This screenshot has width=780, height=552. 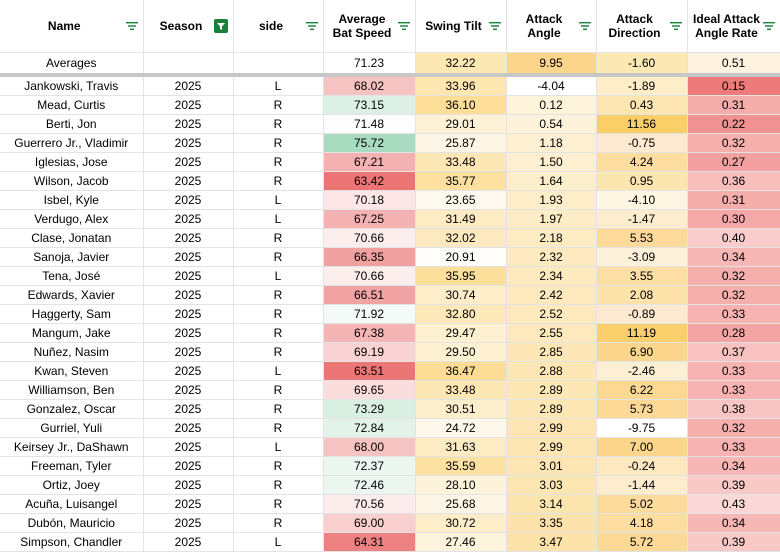 What do you see at coordinates (551, 26) in the screenshot?
I see `column-header-attack-angle: Attack Angle` at bounding box center [551, 26].